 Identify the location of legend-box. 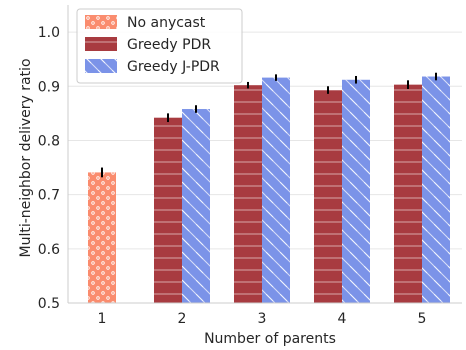
(159, 46).